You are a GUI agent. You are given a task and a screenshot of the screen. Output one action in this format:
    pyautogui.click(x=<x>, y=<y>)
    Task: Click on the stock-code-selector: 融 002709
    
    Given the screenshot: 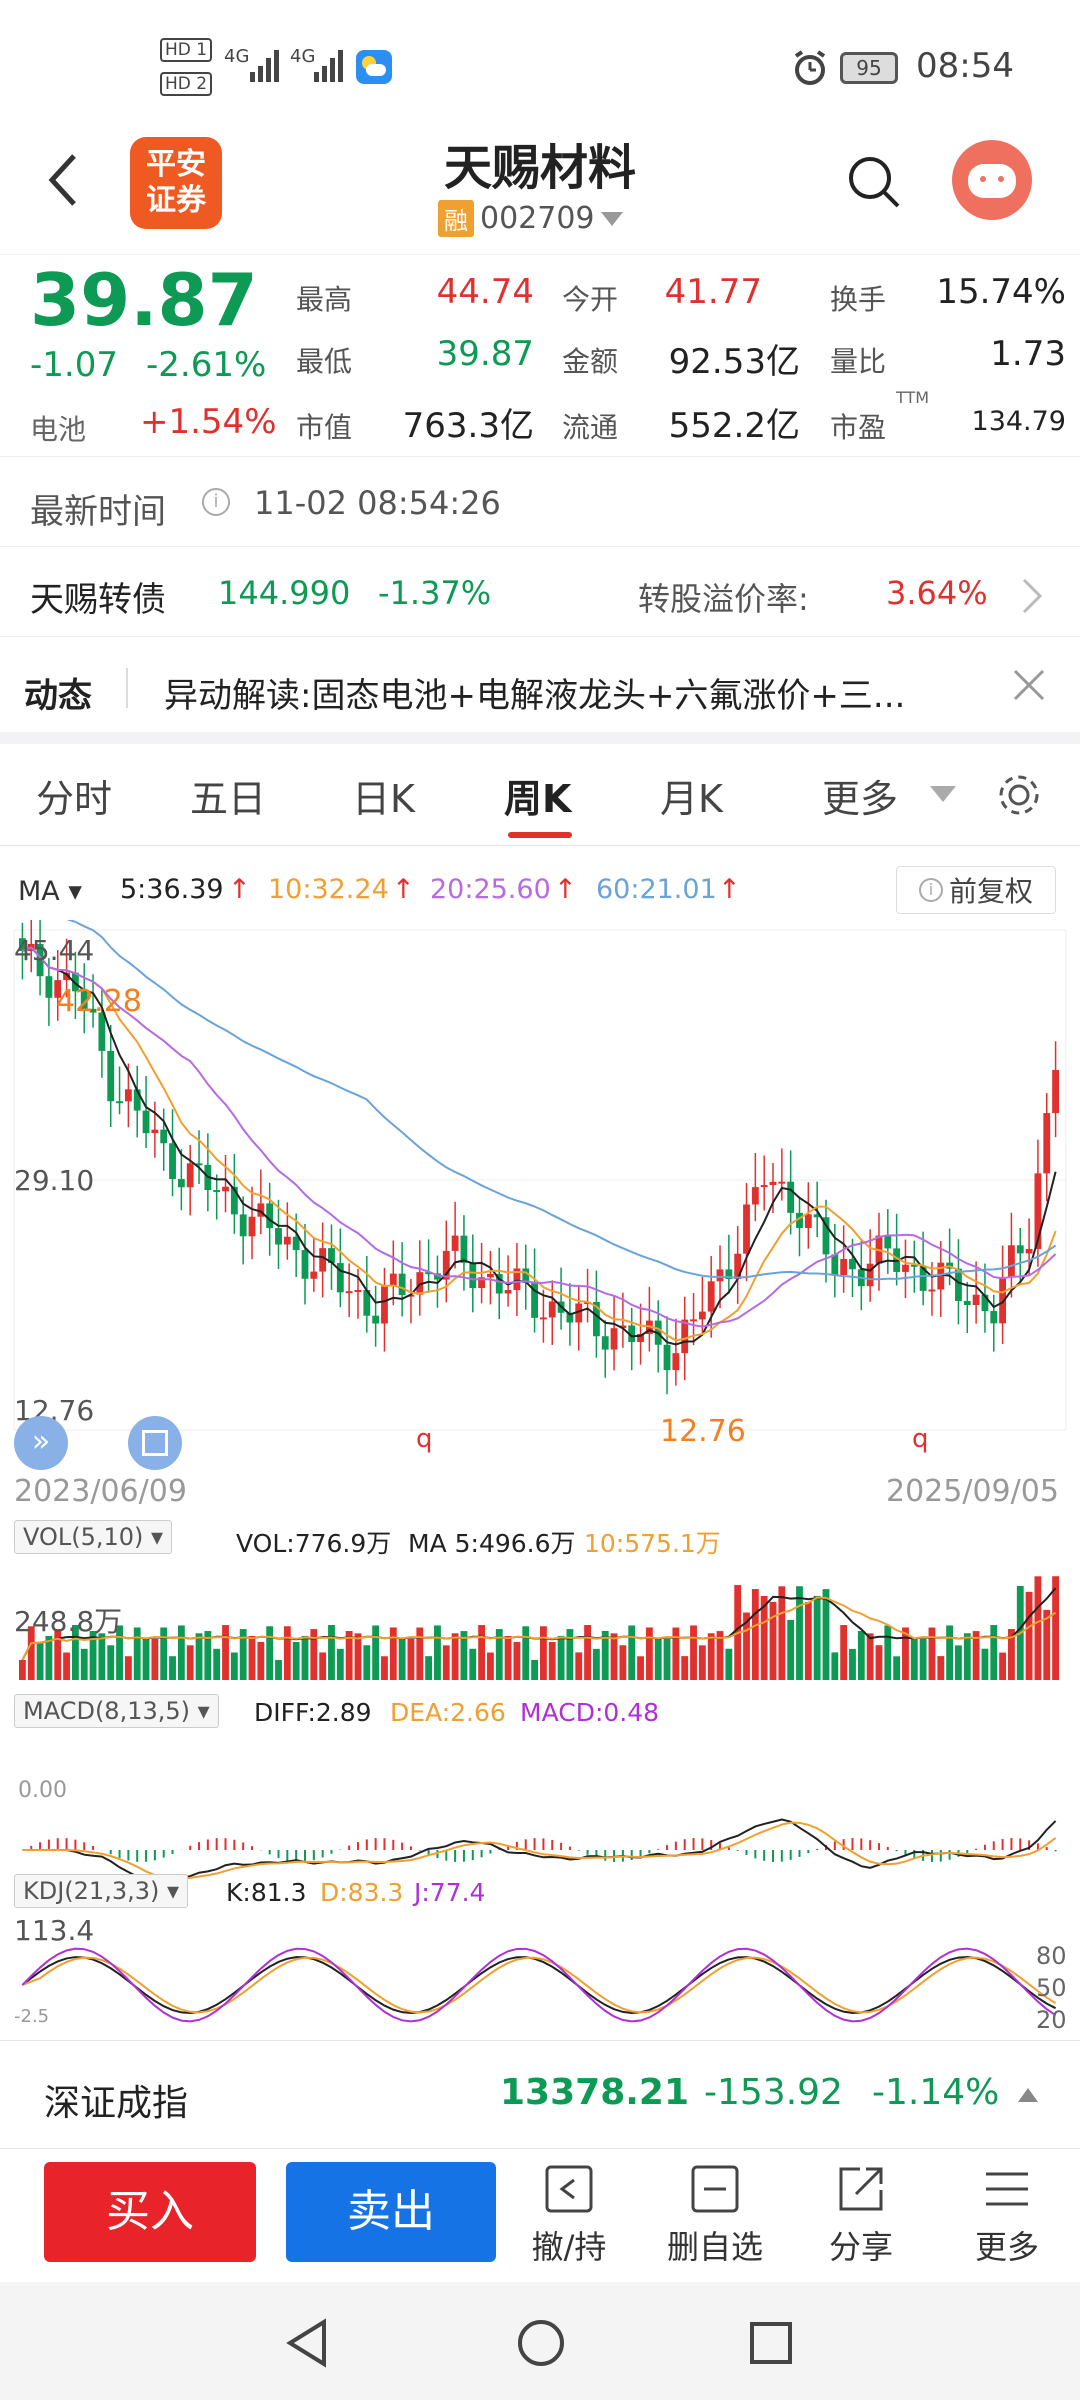 What is the action you would take?
    pyautogui.click(x=530, y=218)
    